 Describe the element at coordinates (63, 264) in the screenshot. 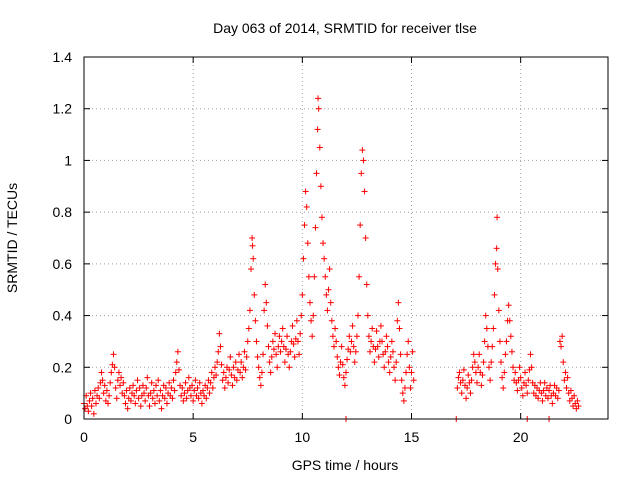

I see `y-tick-label: 0.6` at that location.